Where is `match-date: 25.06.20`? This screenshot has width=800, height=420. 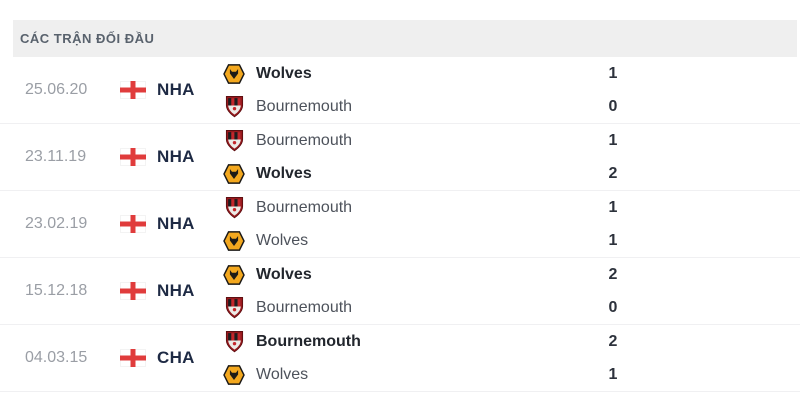 match-date: 25.06.20 is located at coordinates (56, 89).